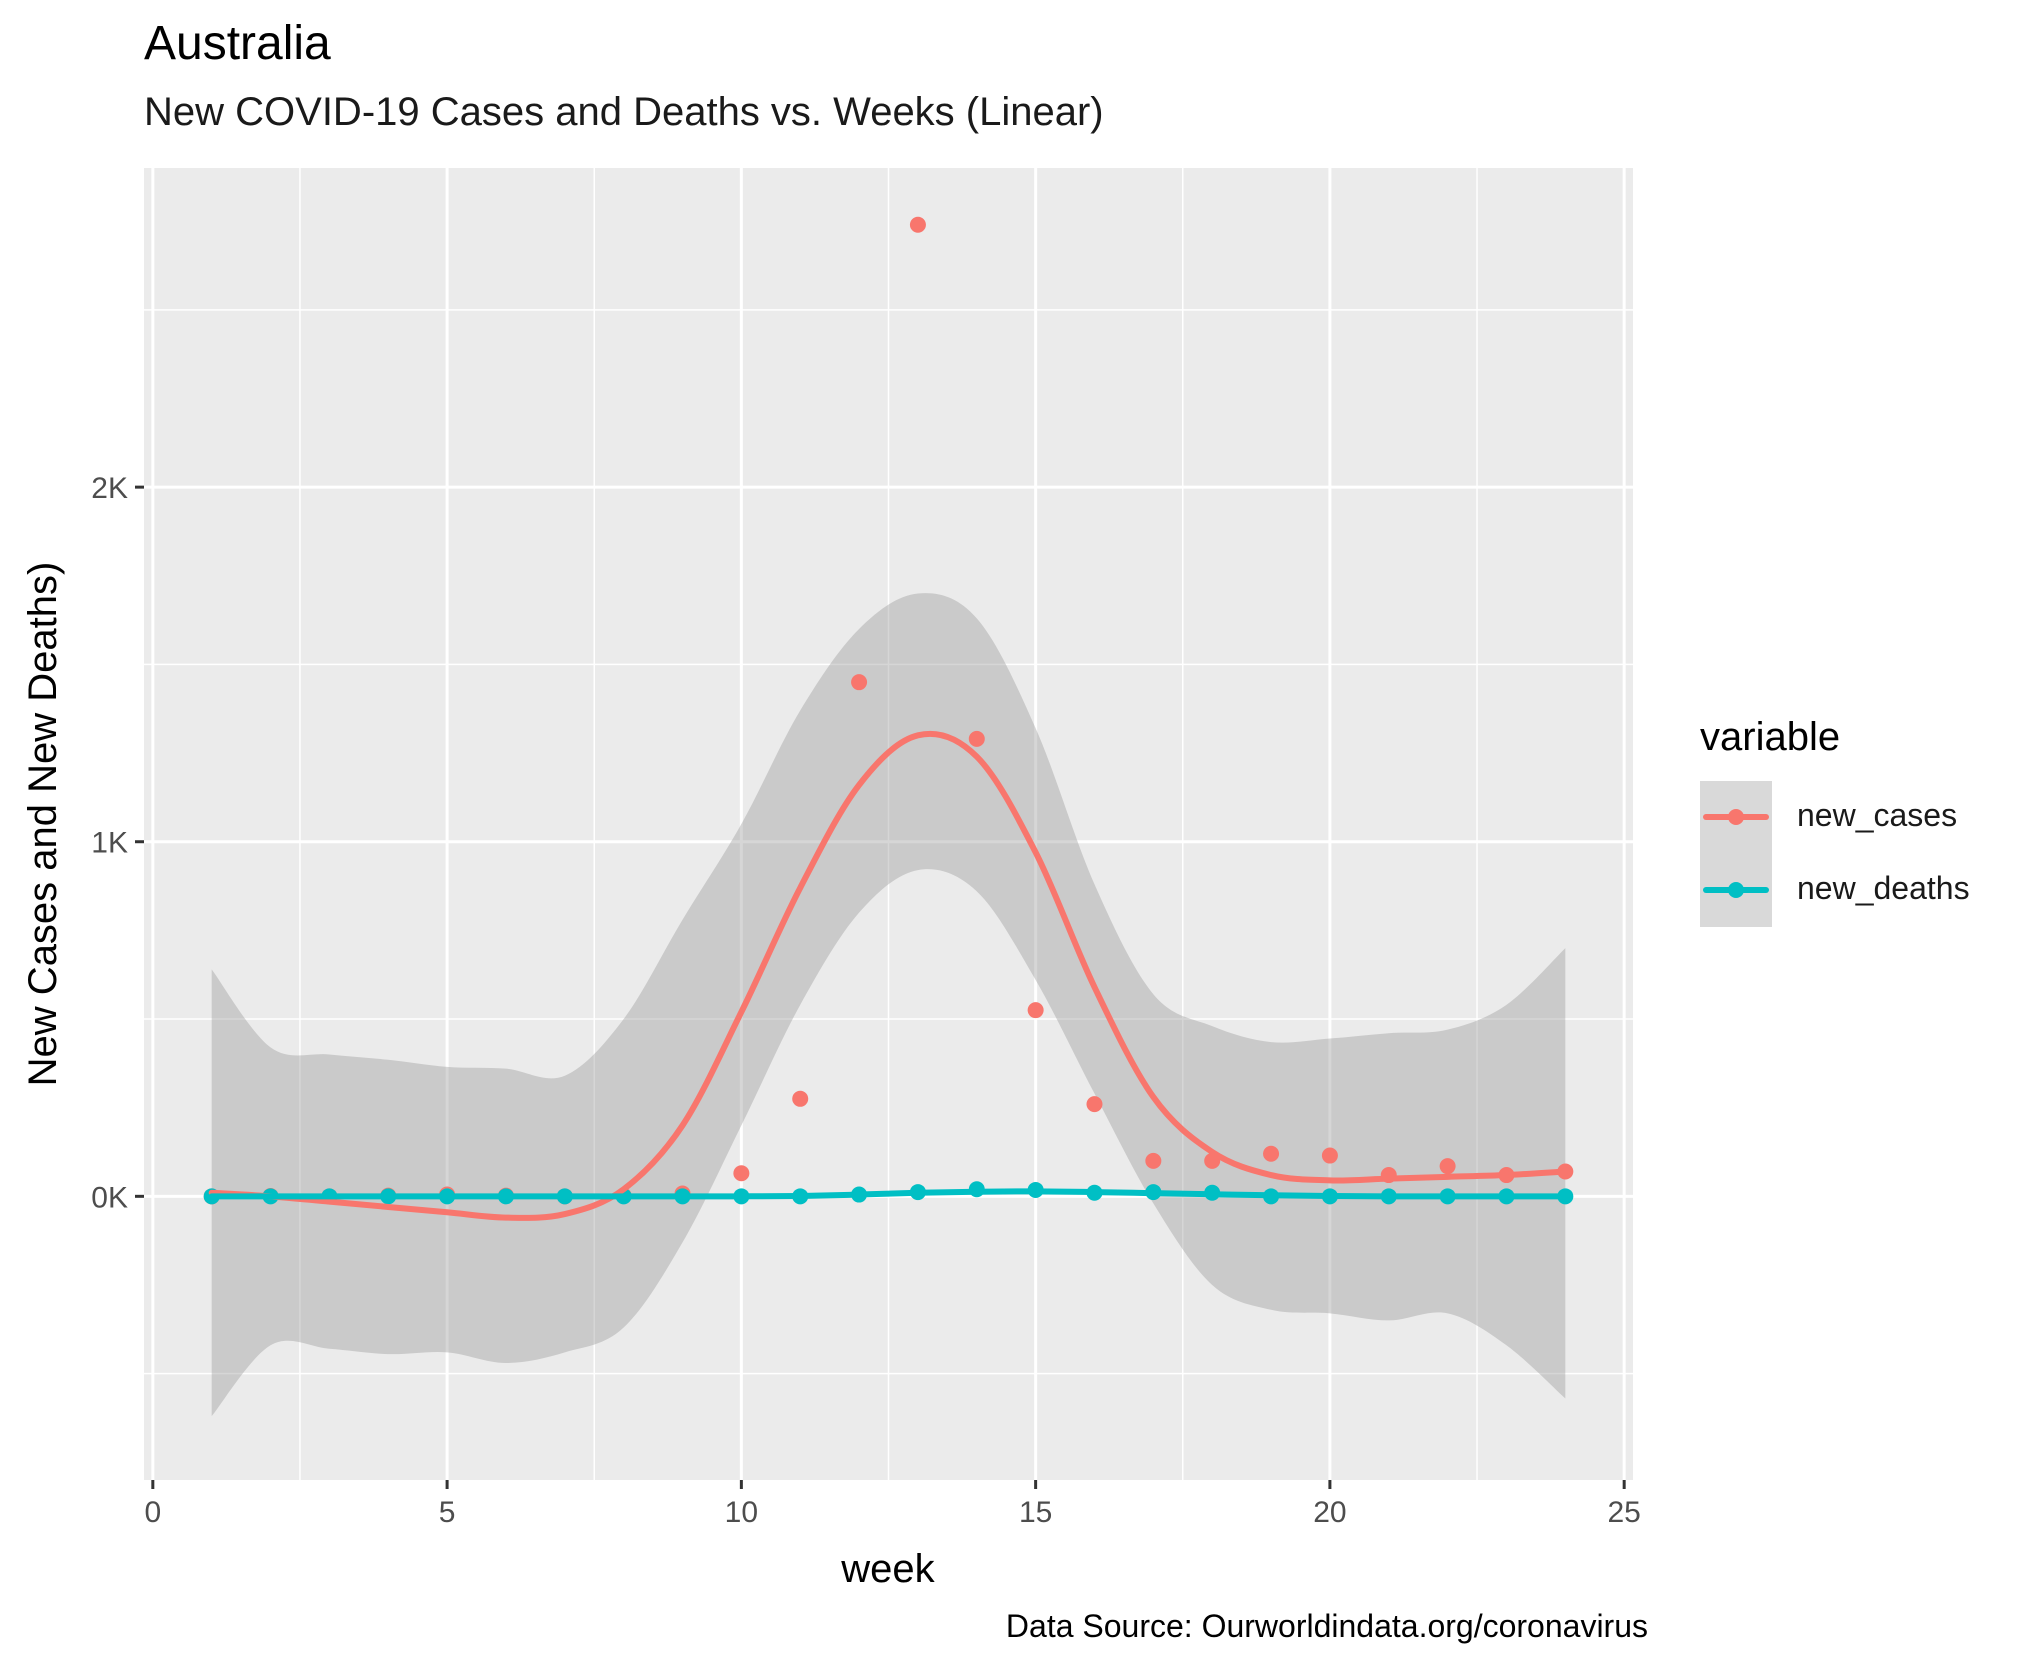 The image size is (2025, 1662). What do you see at coordinates (741, 1512) in the screenshot?
I see `x-tick-label: 10` at bounding box center [741, 1512].